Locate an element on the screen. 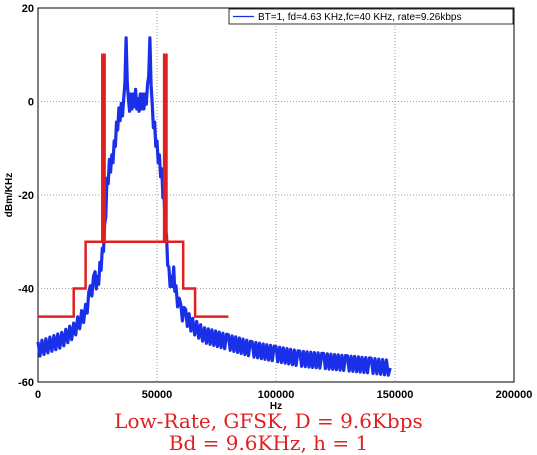 This screenshot has height=455, width=537. x-axis: 0 50000 100000 150000 200000 is located at coordinates (283, 395).